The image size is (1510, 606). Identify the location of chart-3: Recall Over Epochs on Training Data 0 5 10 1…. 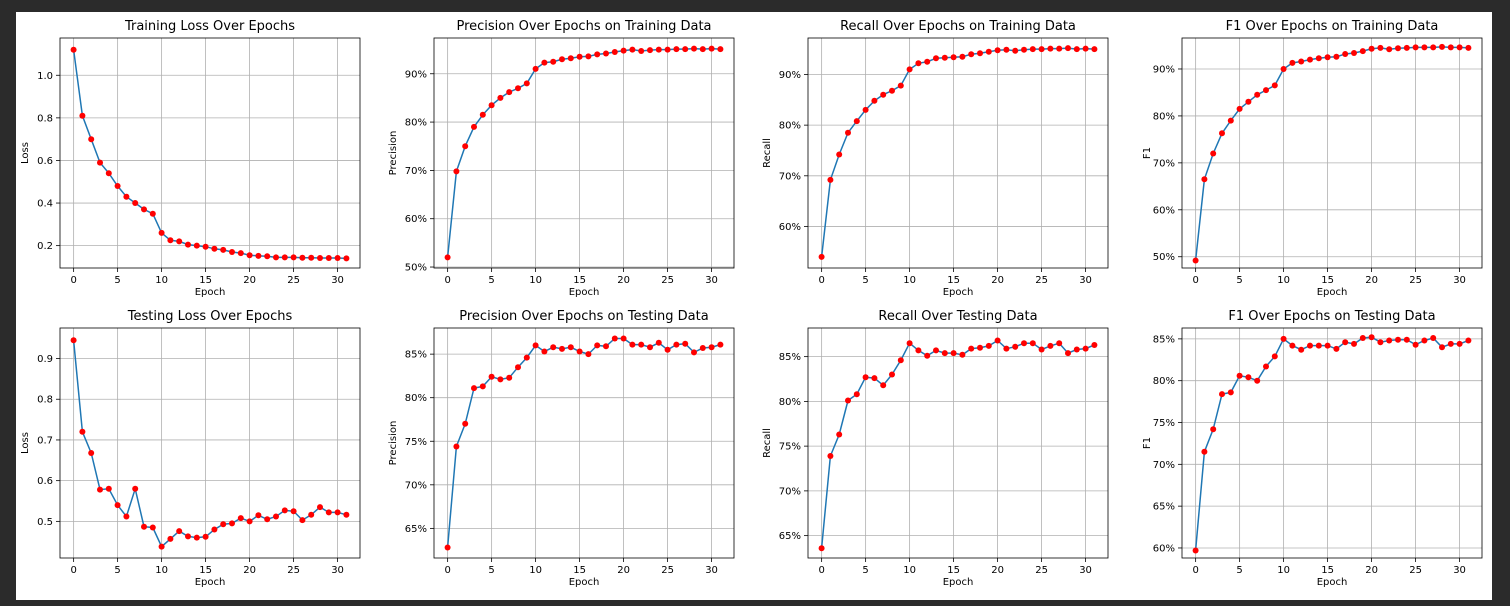
(935, 158).